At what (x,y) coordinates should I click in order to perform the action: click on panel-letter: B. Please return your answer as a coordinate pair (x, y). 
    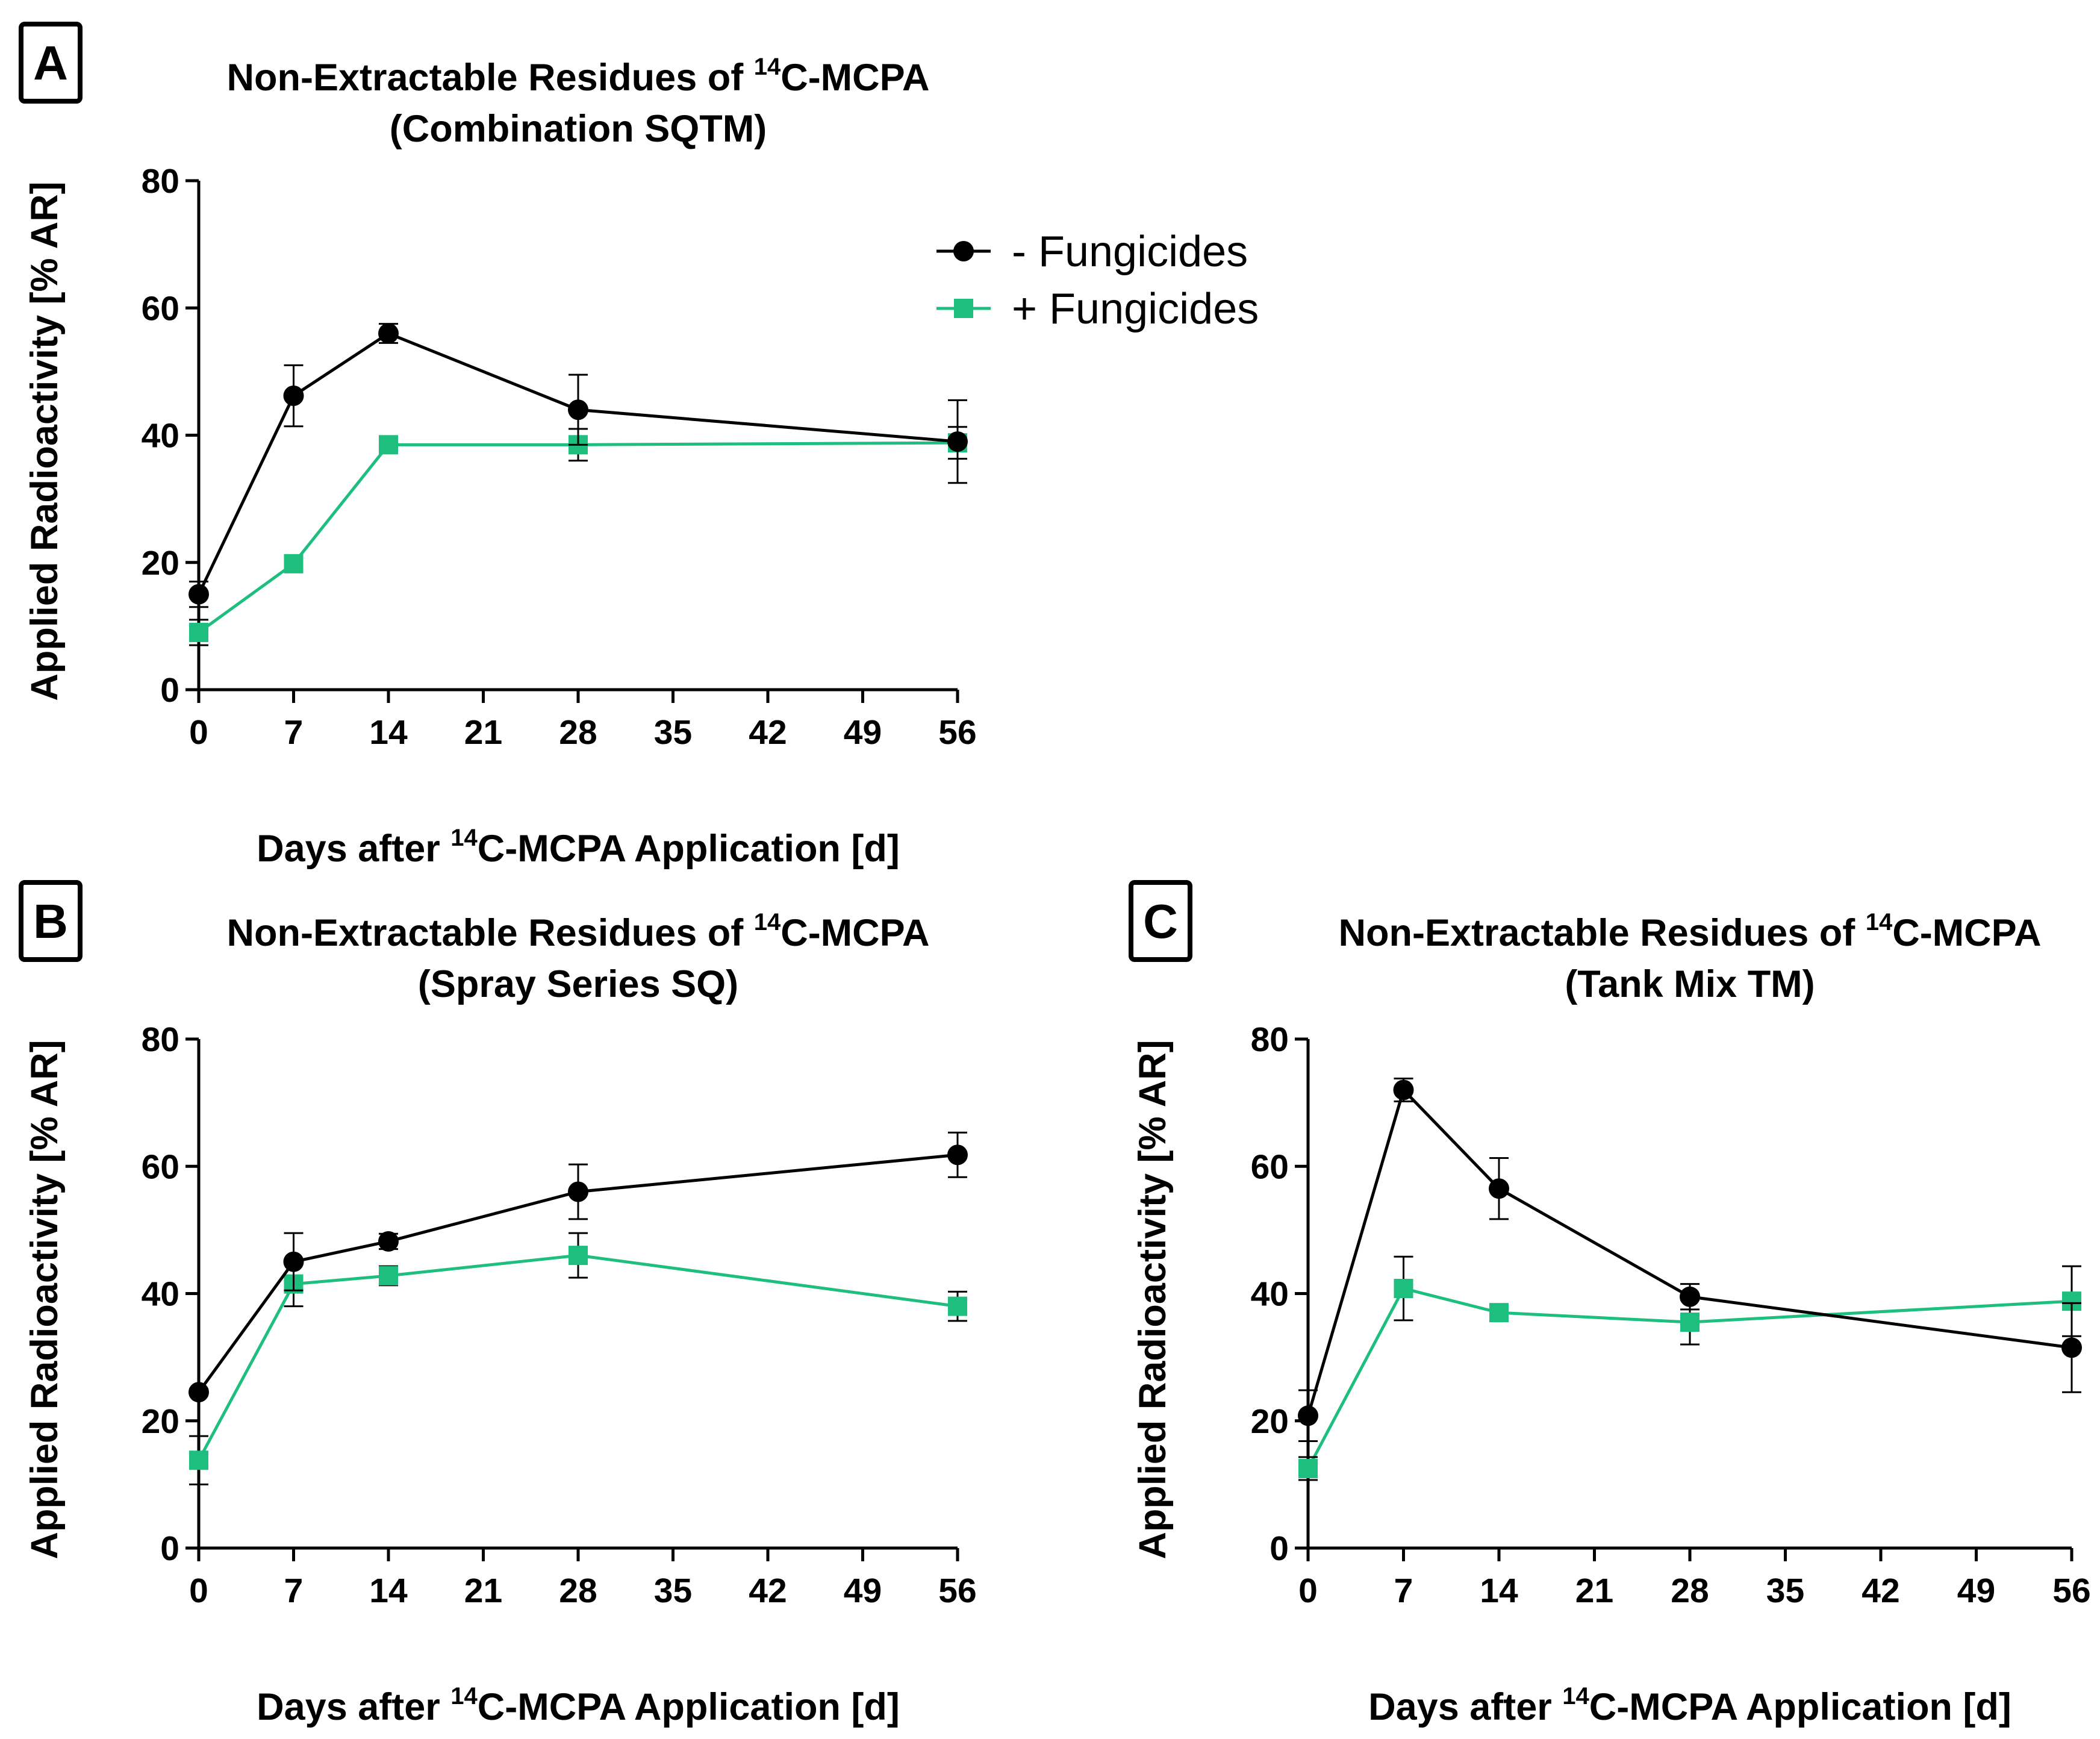
    Looking at the image, I should click on (51, 921).